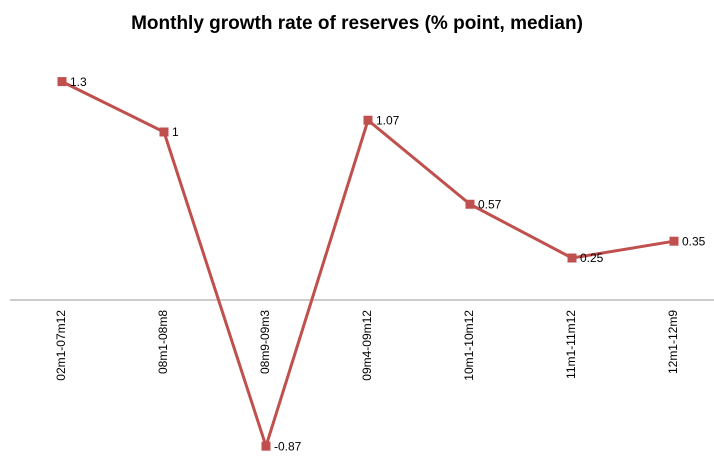 The height and width of the screenshot is (456, 714). What do you see at coordinates (367, 345) in the screenshot?
I see `x-tick-label: 09m4-09m12` at bounding box center [367, 345].